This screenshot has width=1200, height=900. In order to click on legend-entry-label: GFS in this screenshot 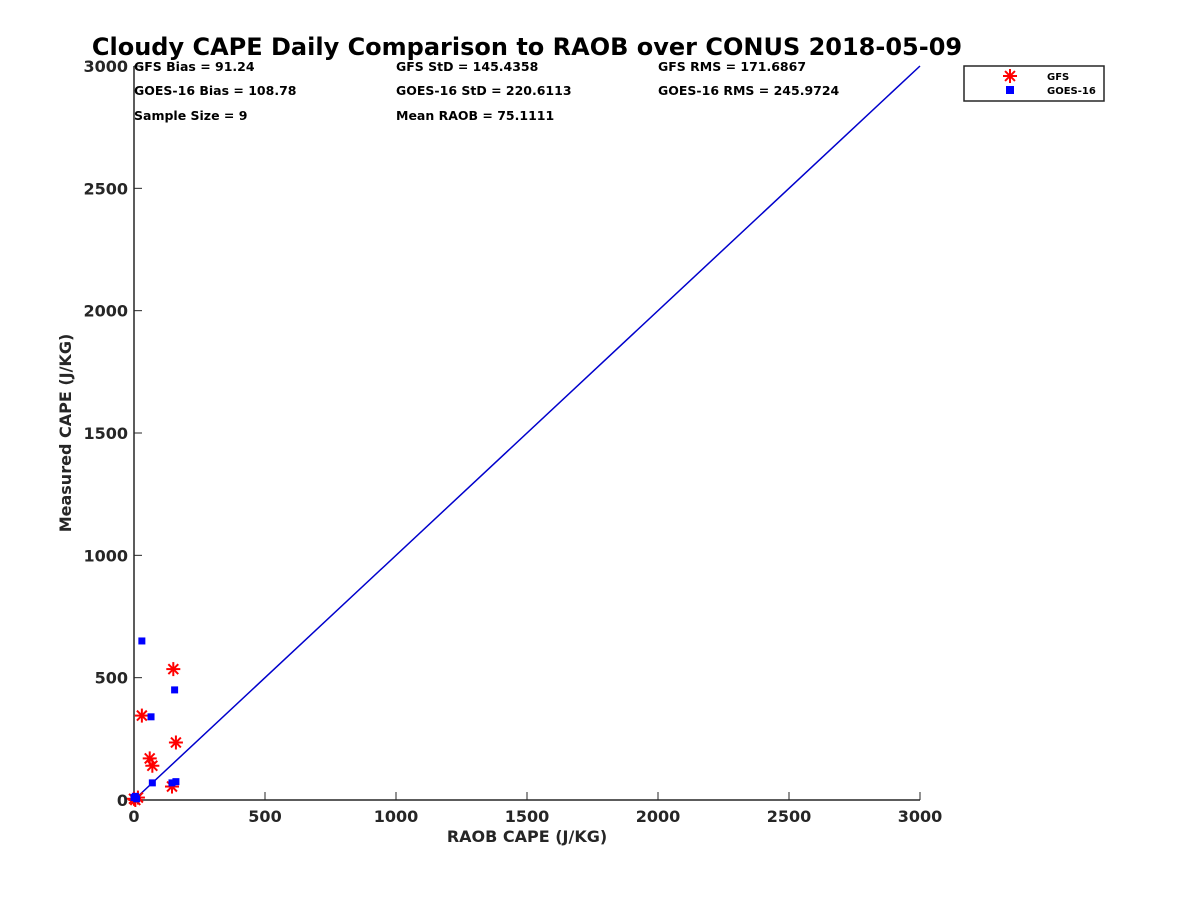, I will do `click(1058, 77)`.